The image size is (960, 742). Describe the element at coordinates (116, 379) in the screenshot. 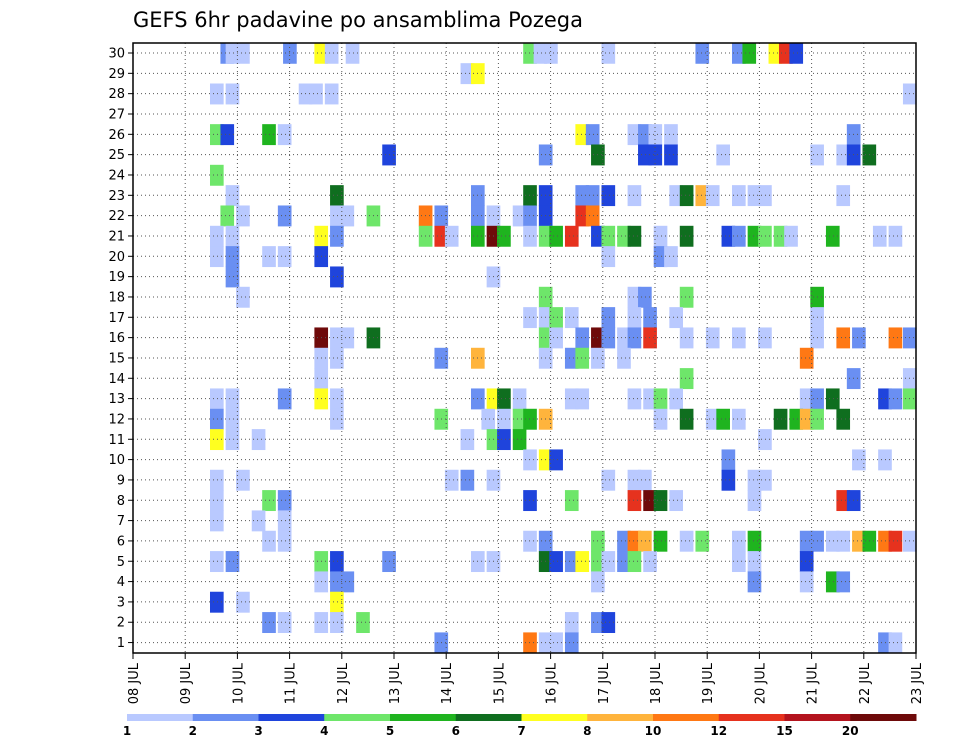

I see `y-tick-label: 14` at that location.